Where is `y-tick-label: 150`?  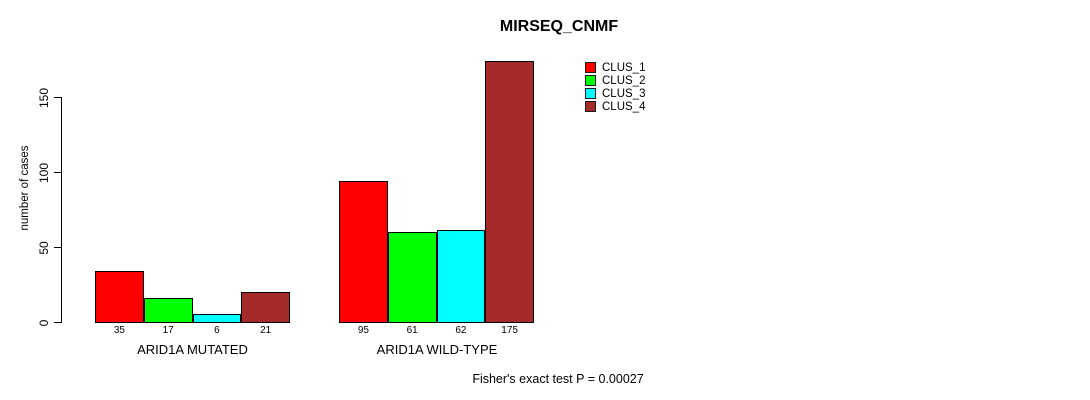
y-tick-label: 150 is located at coordinates (44, 97).